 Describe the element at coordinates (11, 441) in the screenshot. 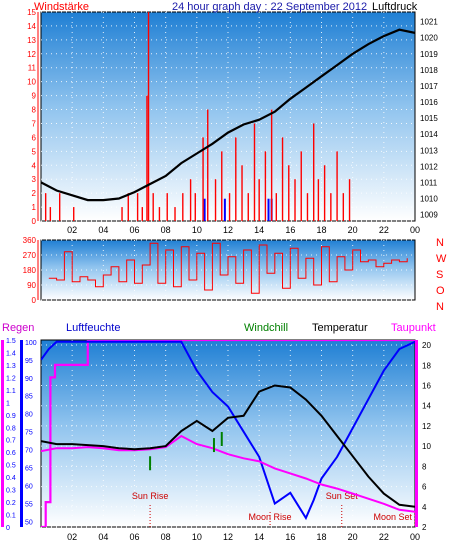

I see `rain-tick-label: 0.7` at that location.